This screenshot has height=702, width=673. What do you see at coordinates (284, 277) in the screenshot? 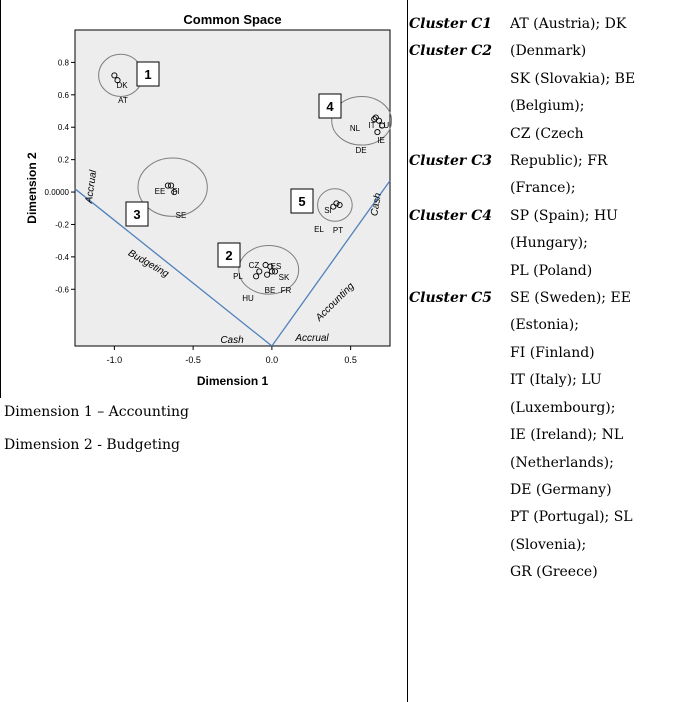
I see `point-label: SK` at bounding box center [284, 277].